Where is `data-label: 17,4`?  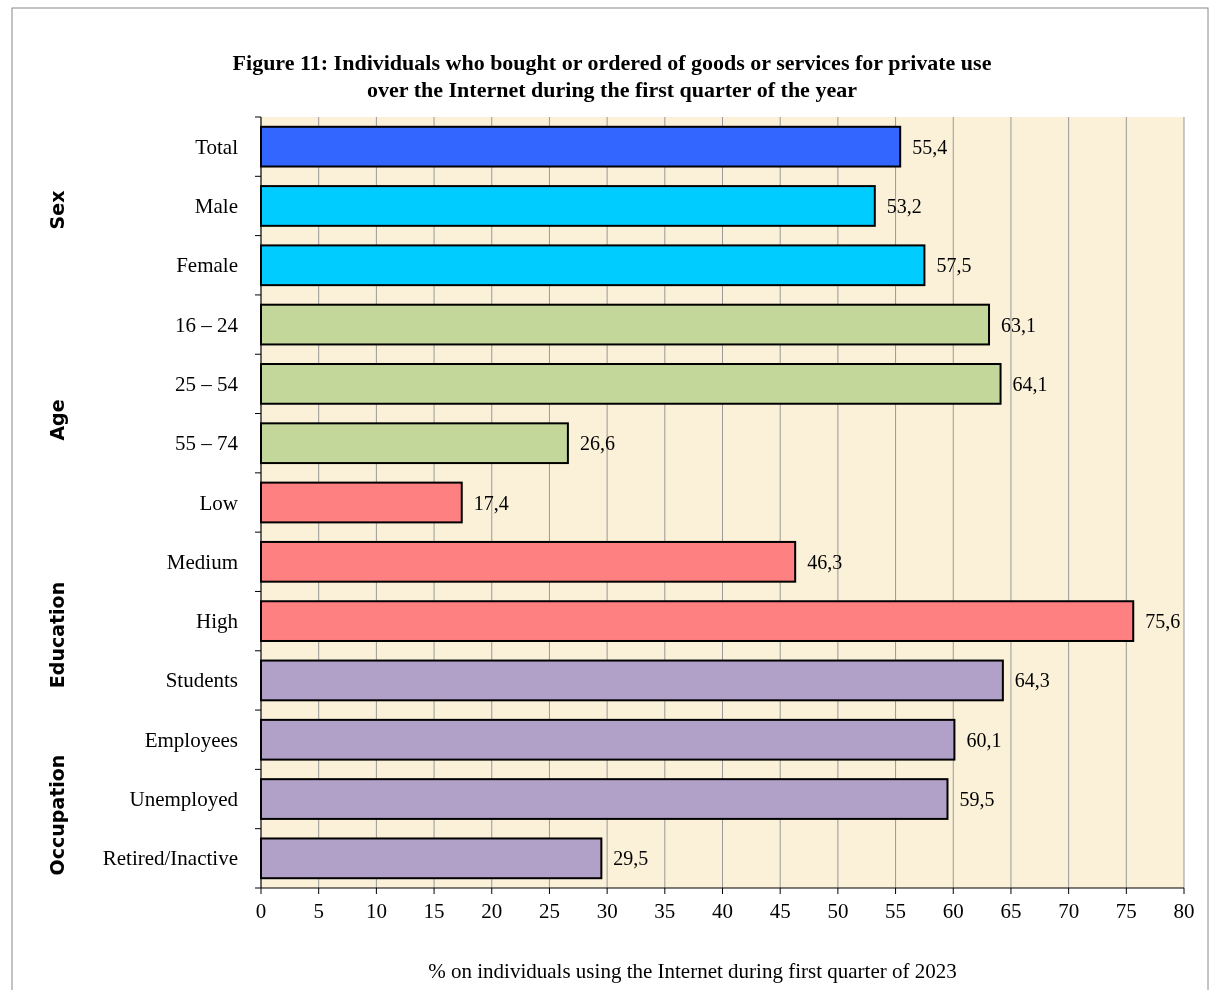 data-label: 17,4 is located at coordinates (491, 502).